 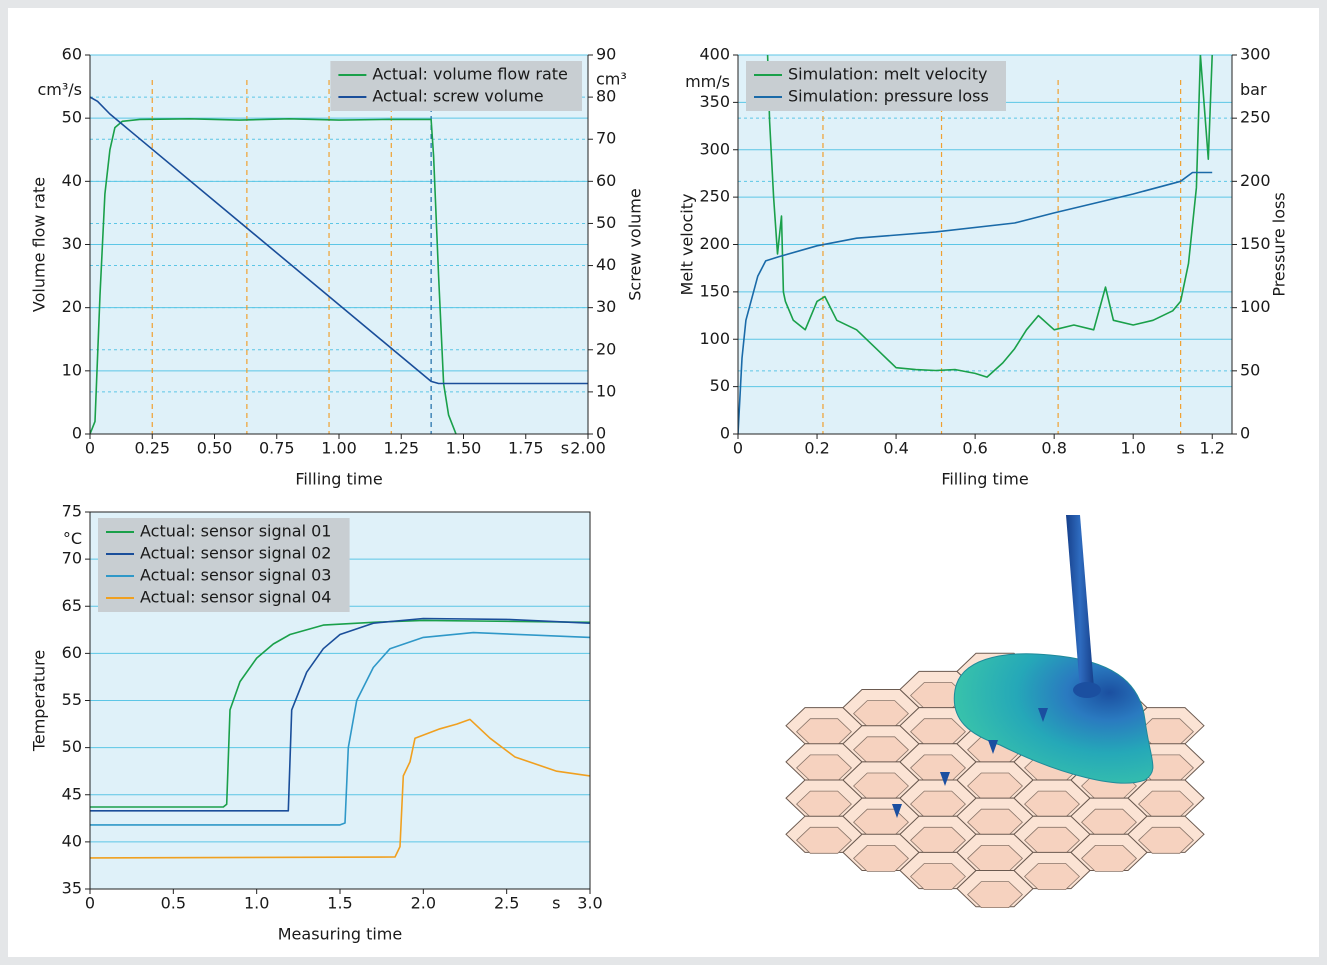 What do you see at coordinates (606, 306) in the screenshot?
I see `y2-tick-label: 30` at bounding box center [606, 306].